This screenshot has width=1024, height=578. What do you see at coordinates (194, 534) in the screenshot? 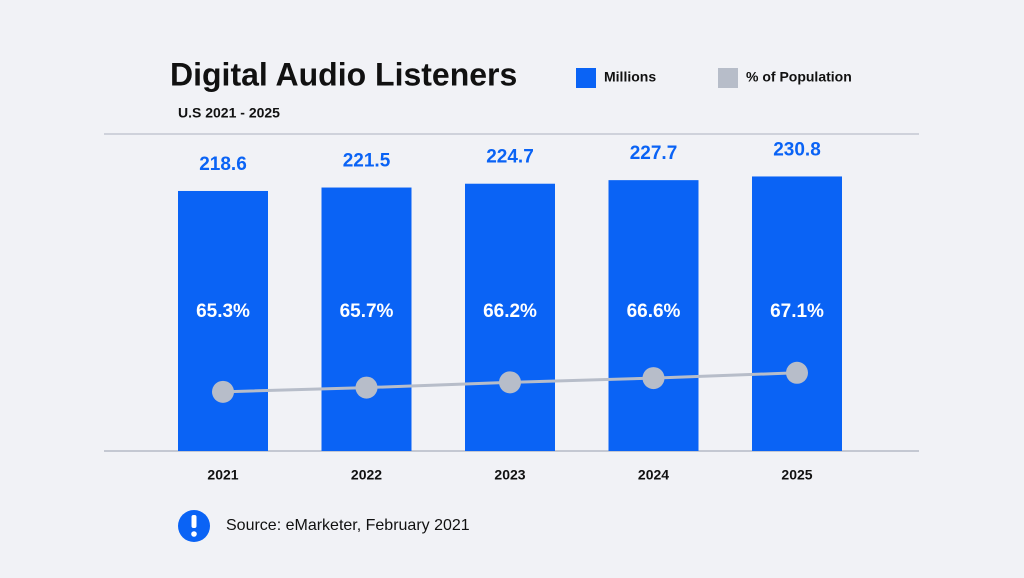
I see `info-icon-dot` at bounding box center [194, 534].